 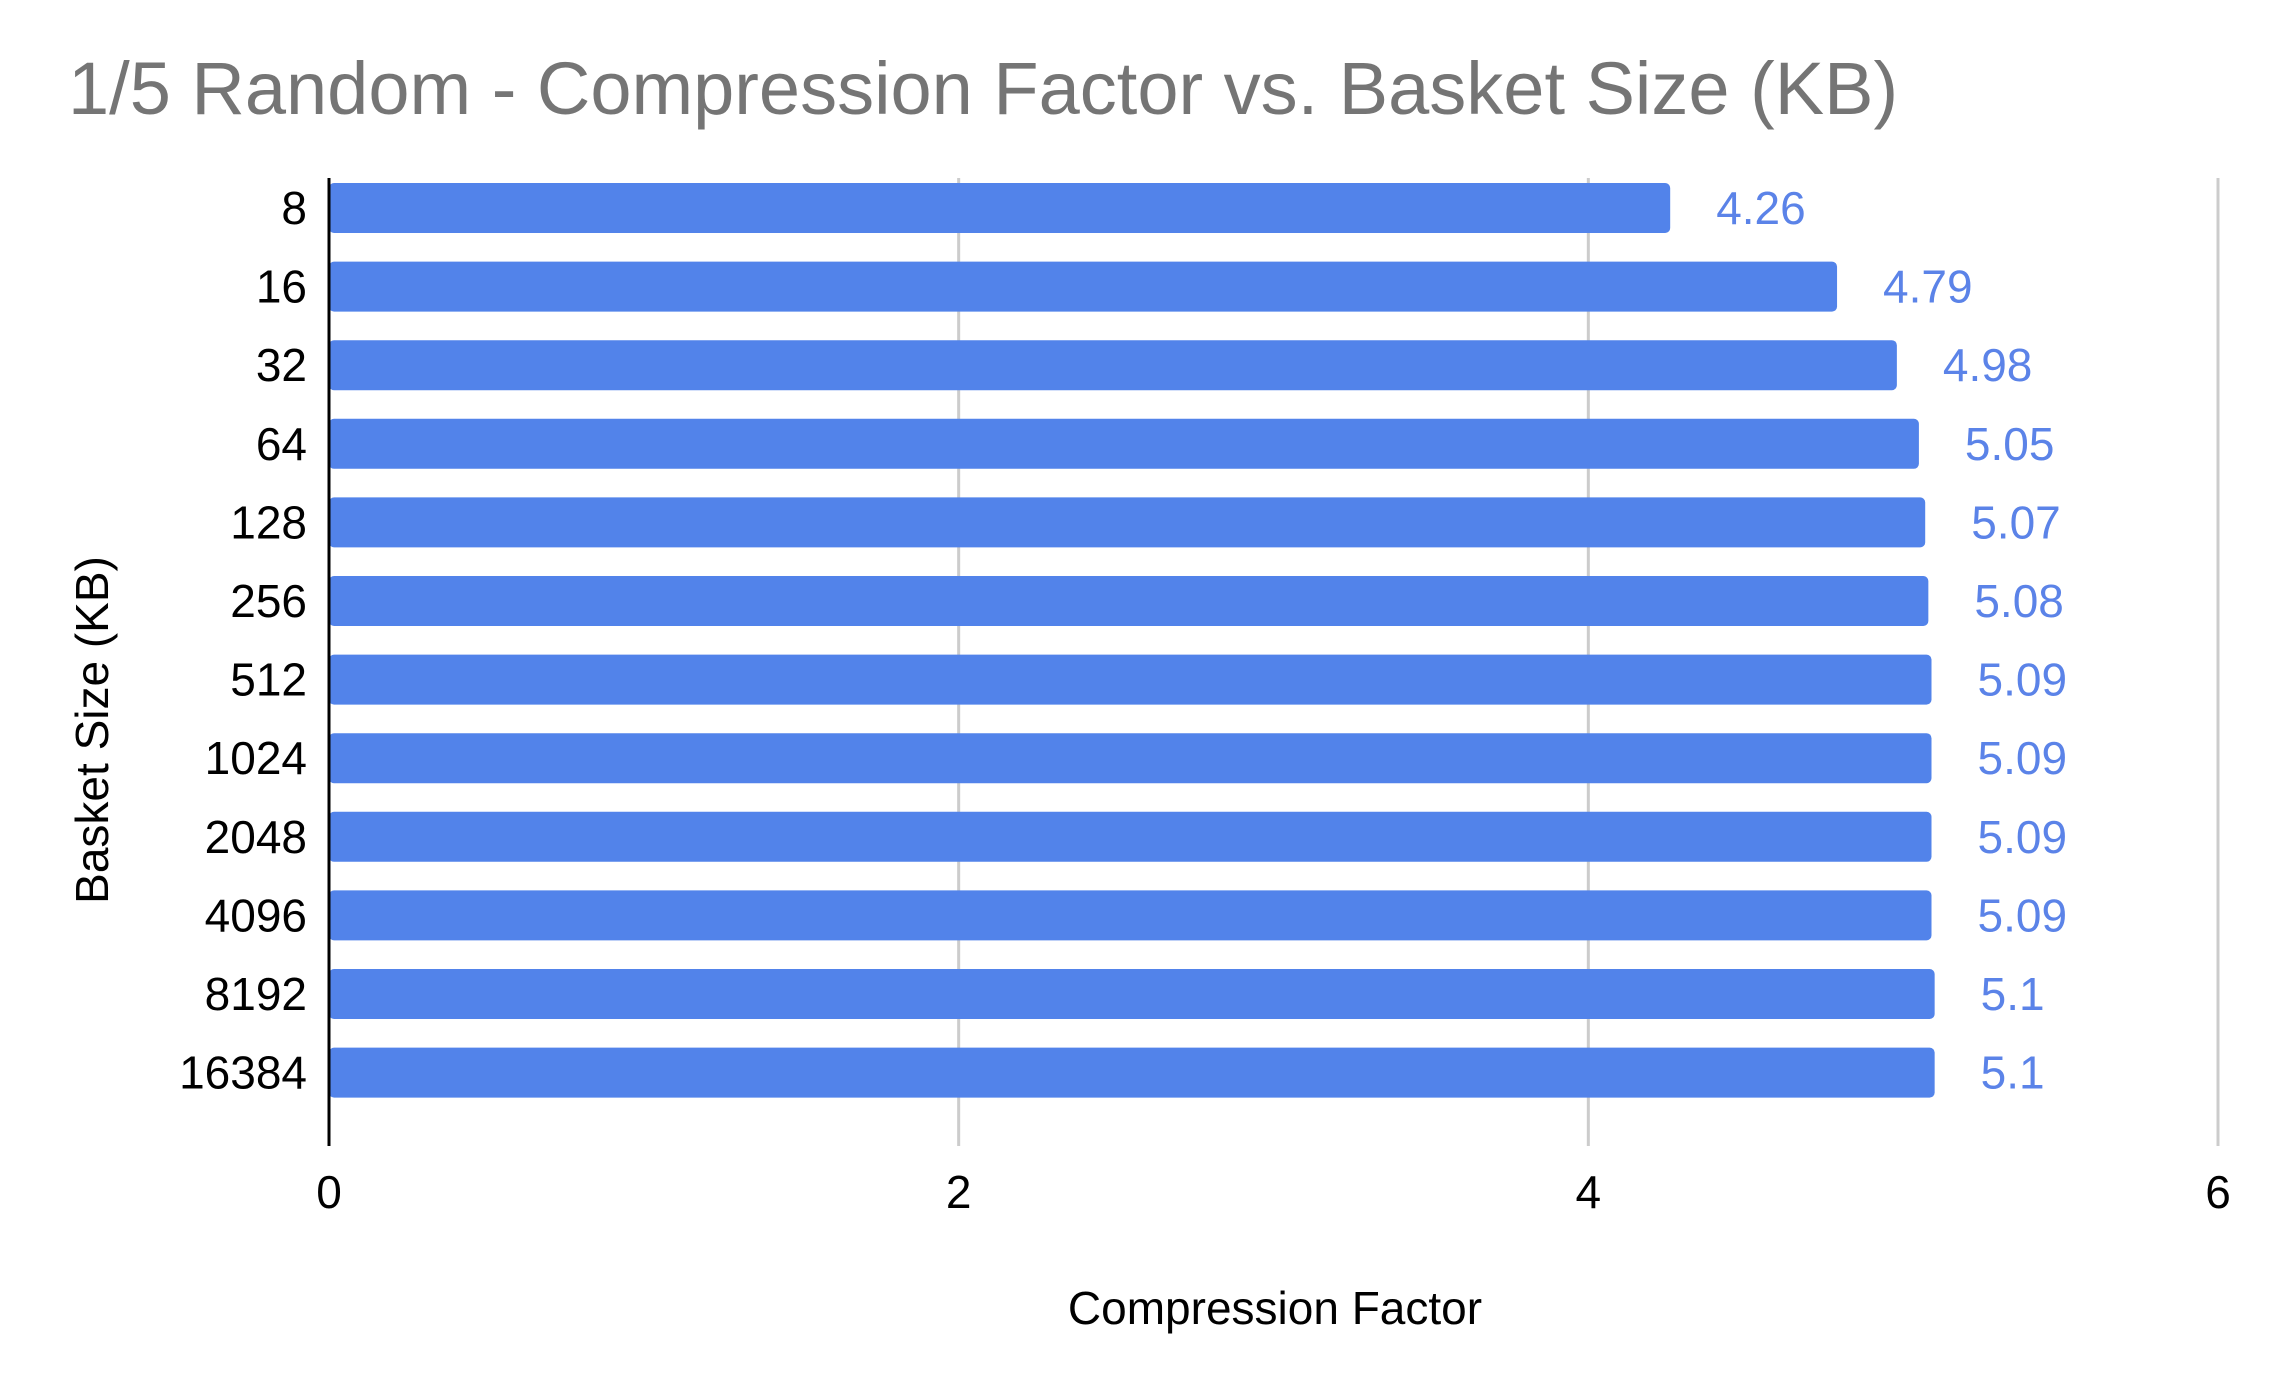 What do you see at coordinates (256, 758) in the screenshot?
I see `y-tick-label: 1024` at bounding box center [256, 758].